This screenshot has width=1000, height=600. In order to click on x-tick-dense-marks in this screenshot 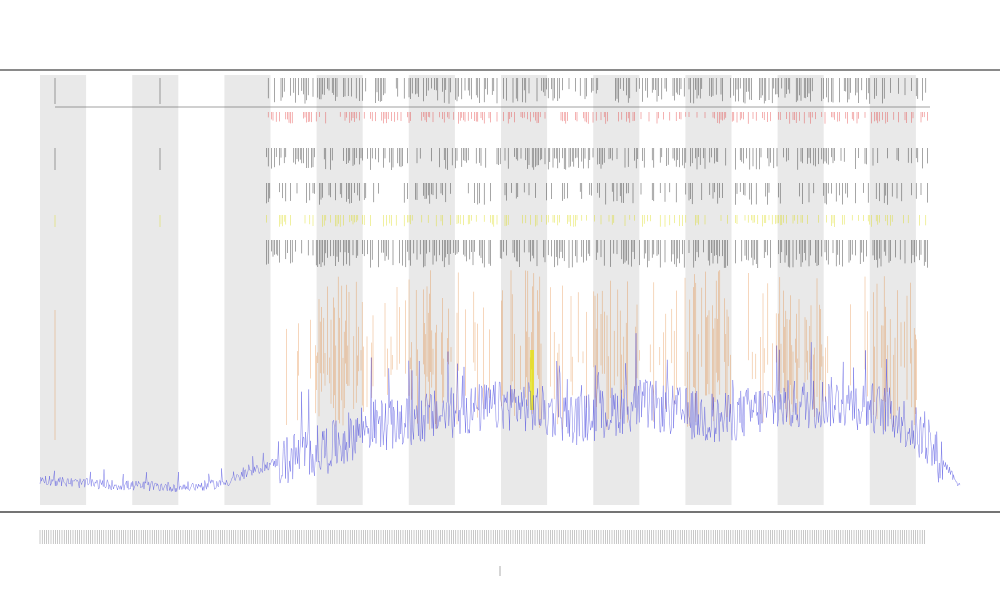, I will do `click(482, 537)`.